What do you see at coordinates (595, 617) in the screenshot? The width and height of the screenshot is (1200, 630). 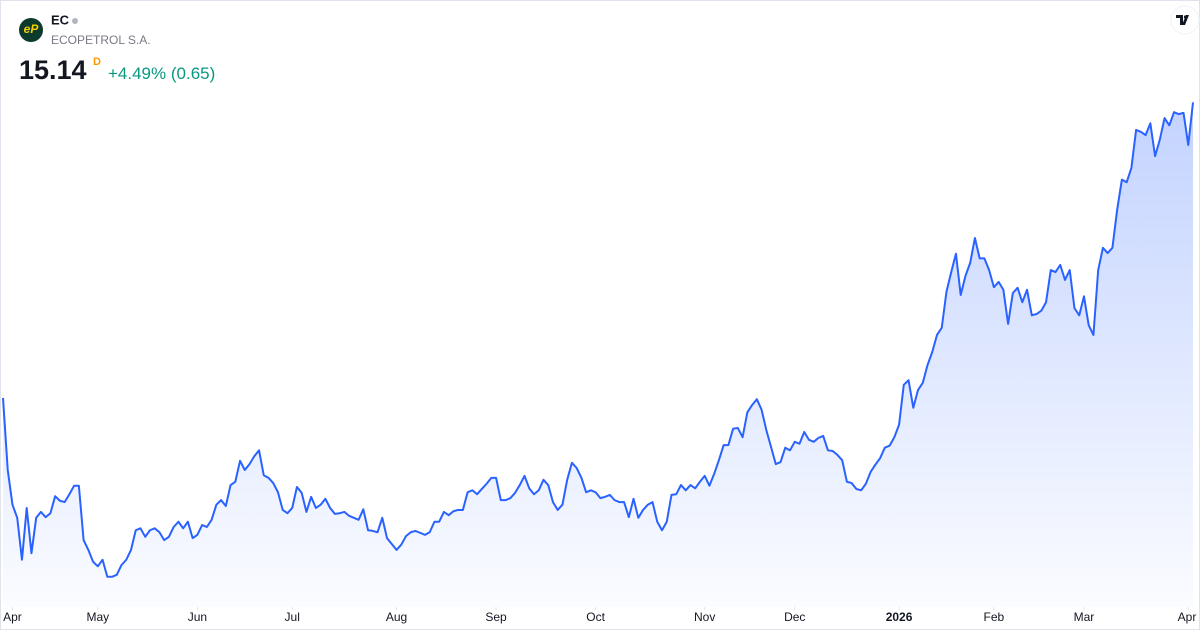 I see `x-tick-label: Oct` at bounding box center [595, 617].